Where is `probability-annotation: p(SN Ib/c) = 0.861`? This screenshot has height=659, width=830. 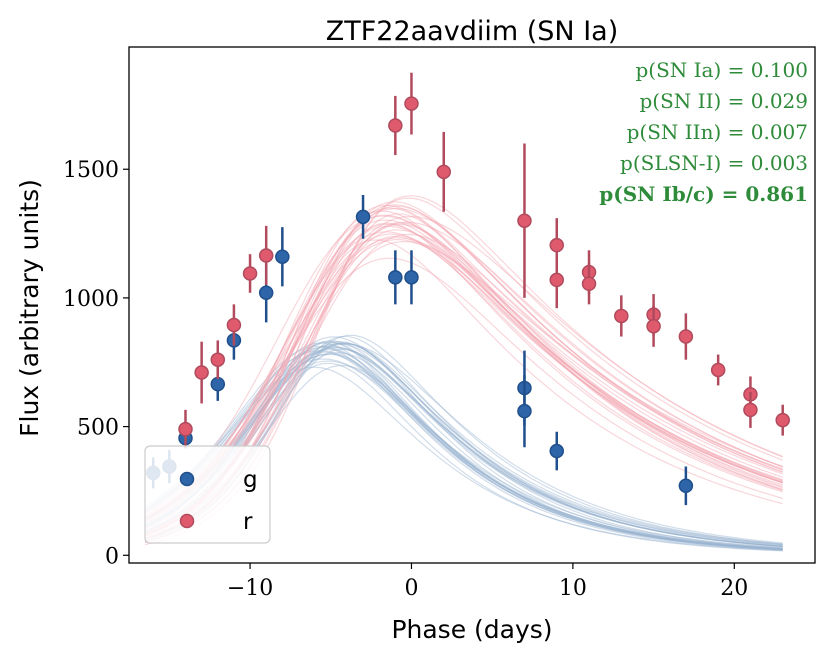 probability-annotation: p(SN Ib/c) = 0.861 is located at coordinates (703, 194).